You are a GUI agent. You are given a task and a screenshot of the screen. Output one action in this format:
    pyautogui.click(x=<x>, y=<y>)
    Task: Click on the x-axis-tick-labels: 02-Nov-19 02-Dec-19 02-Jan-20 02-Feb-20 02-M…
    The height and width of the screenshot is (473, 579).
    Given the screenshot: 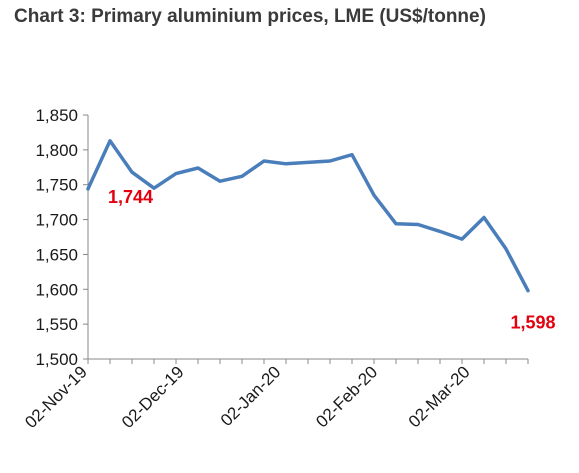 What is the action you would take?
    pyautogui.click(x=247, y=397)
    